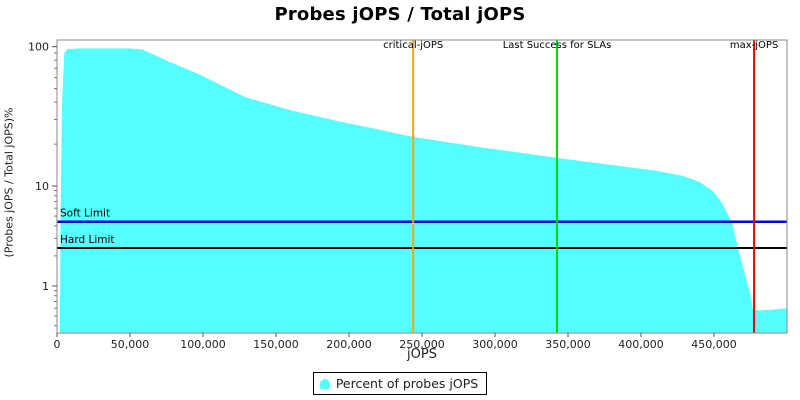 This screenshot has width=800, height=400. Describe the element at coordinates (413, 45) in the screenshot. I see `vline-label-critical-jops: critical-jOPS` at that location.